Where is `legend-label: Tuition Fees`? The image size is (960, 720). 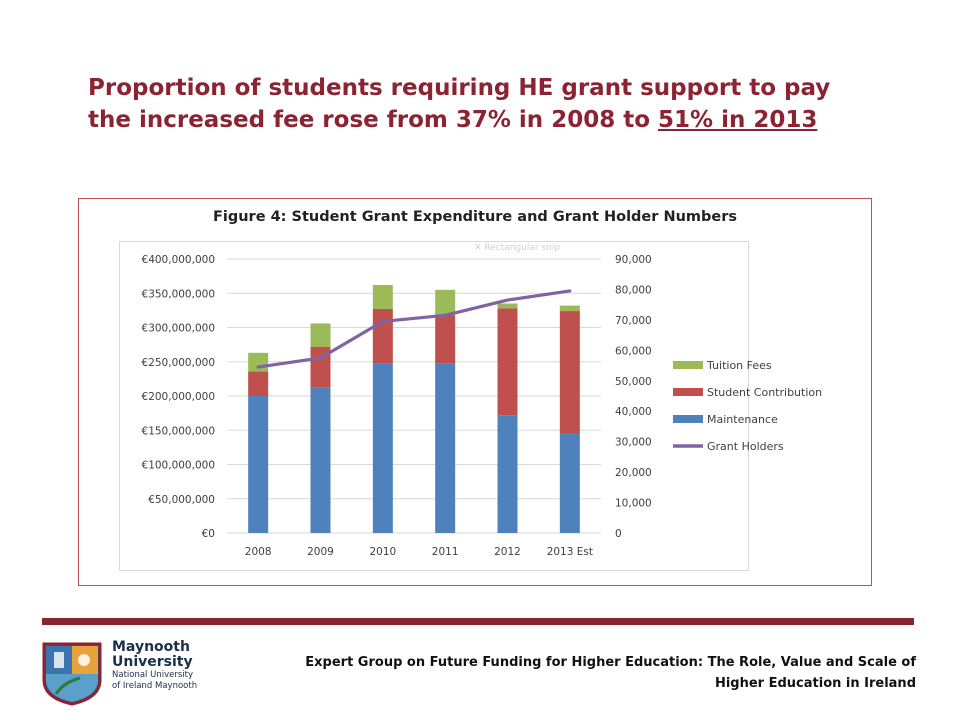 legend-label: Tuition Fees is located at coordinates (739, 365).